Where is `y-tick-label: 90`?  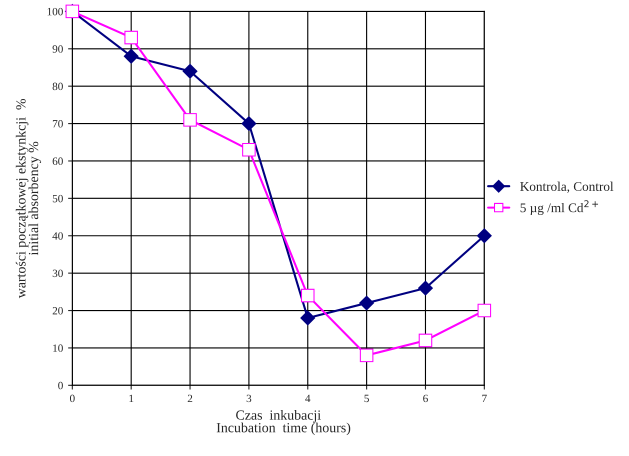
y-tick-label: 90 is located at coordinates (57, 49).